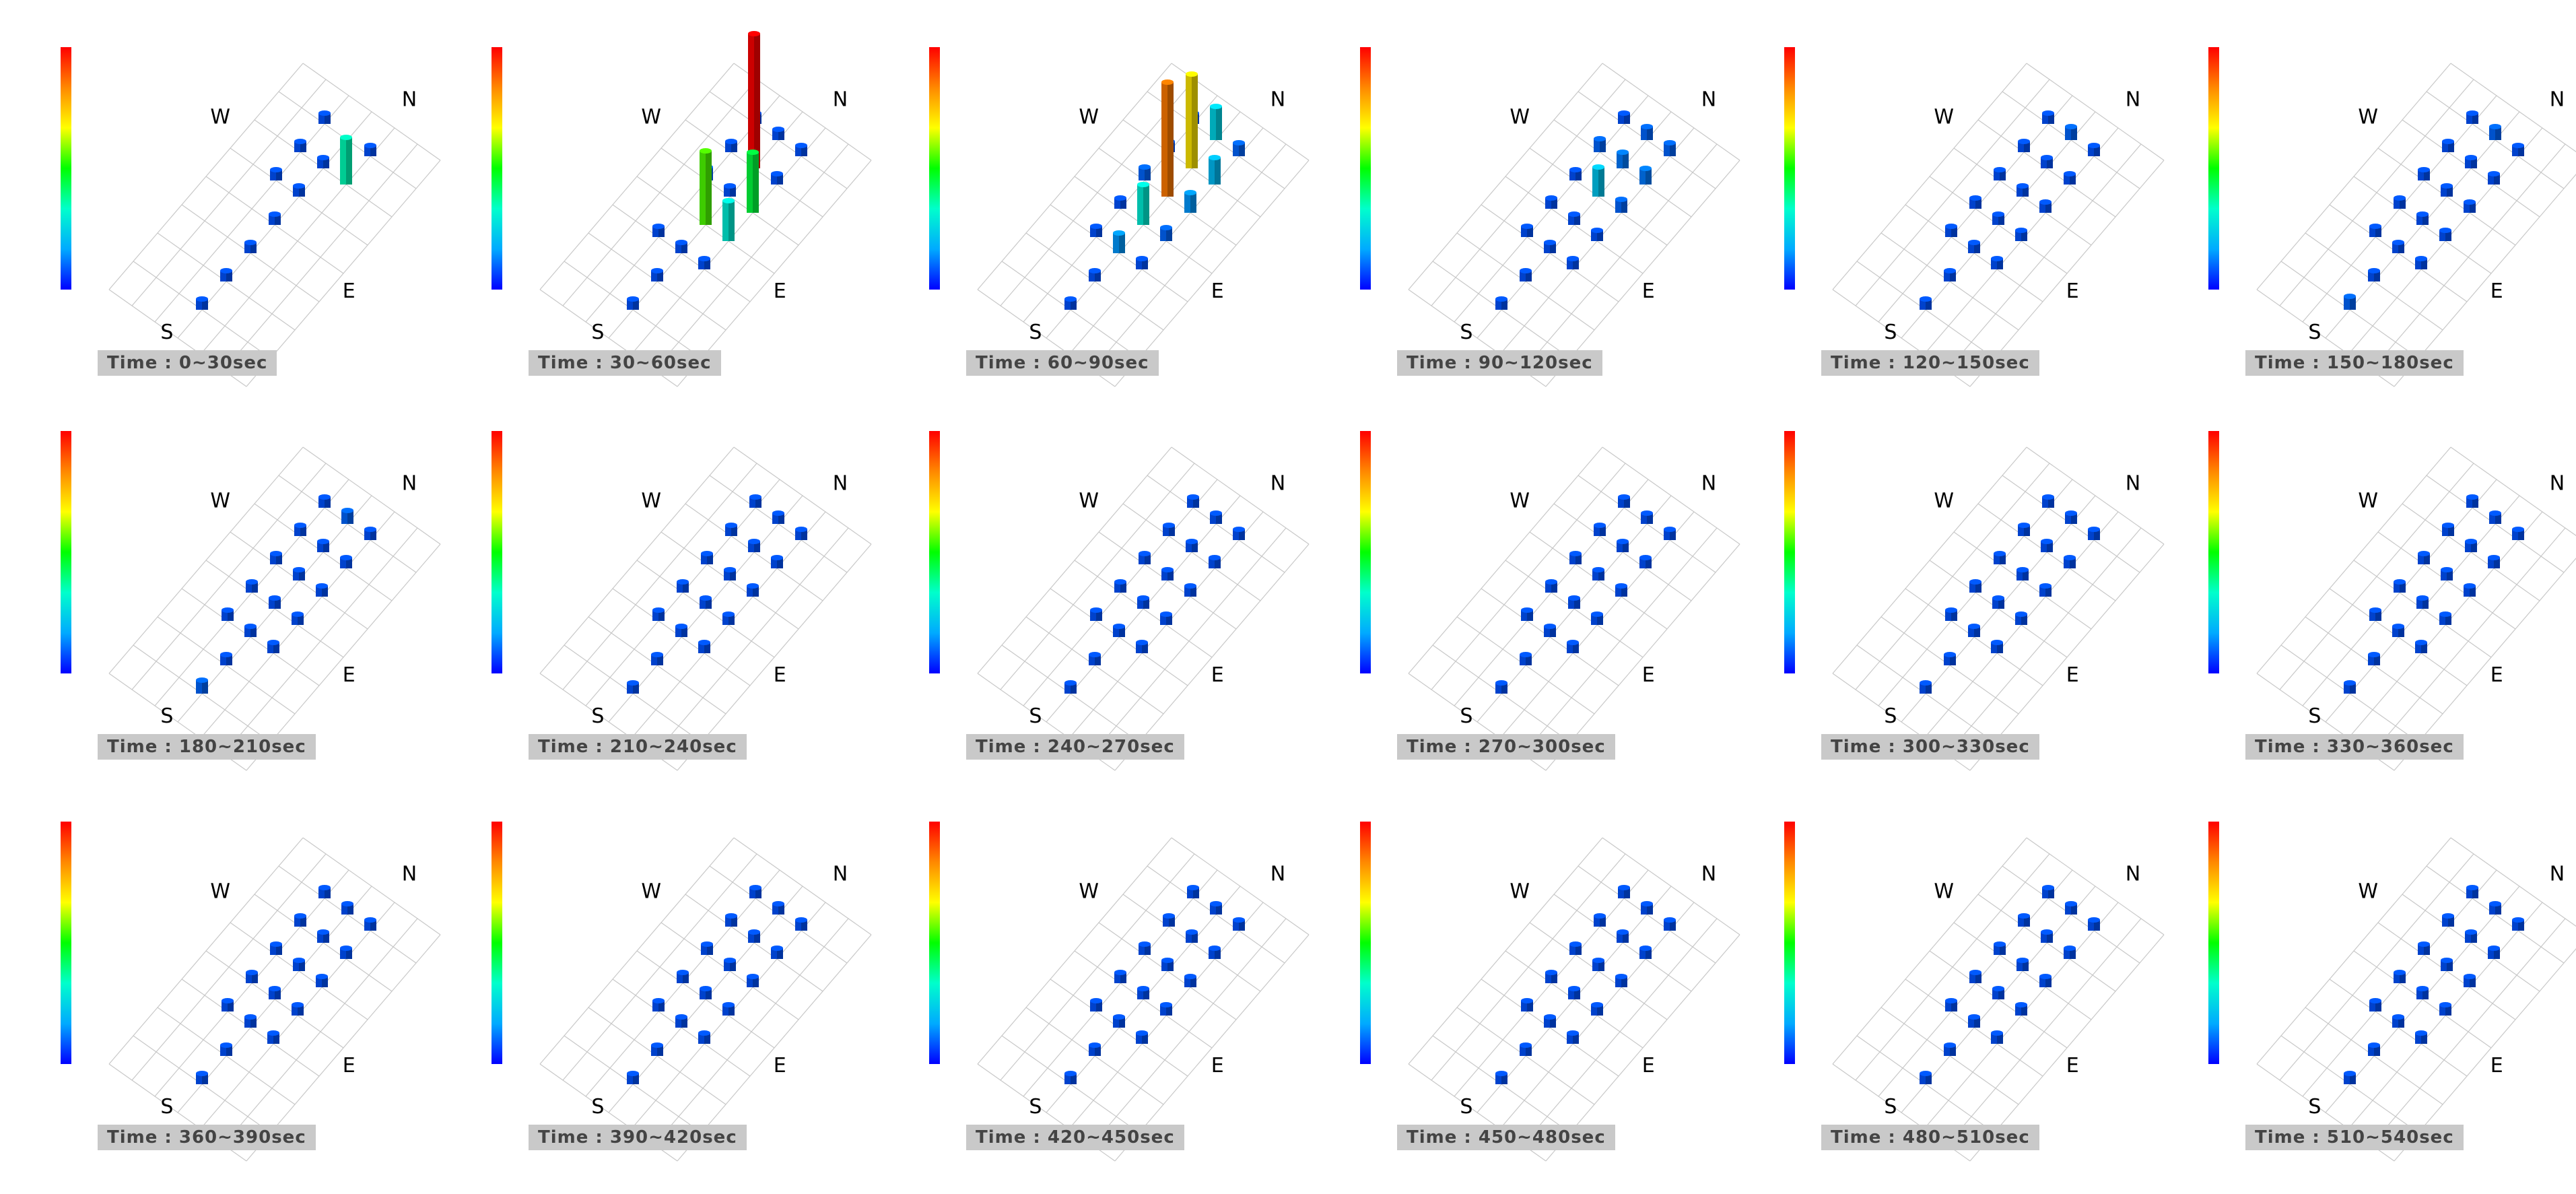  What do you see at coordinates (1972, 990) in the screenshot?
I see `chart-panel: N S E W Time : 480~510sec` at bounding box center [1972, 990].